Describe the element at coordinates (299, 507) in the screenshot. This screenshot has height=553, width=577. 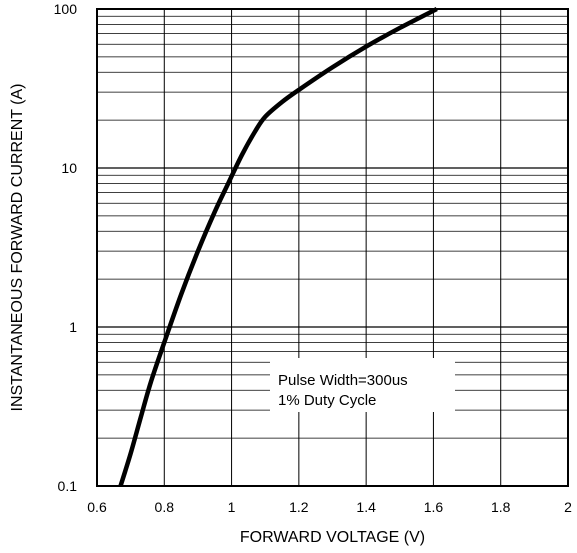
I see `x-tick-label: 1.2` at that location.